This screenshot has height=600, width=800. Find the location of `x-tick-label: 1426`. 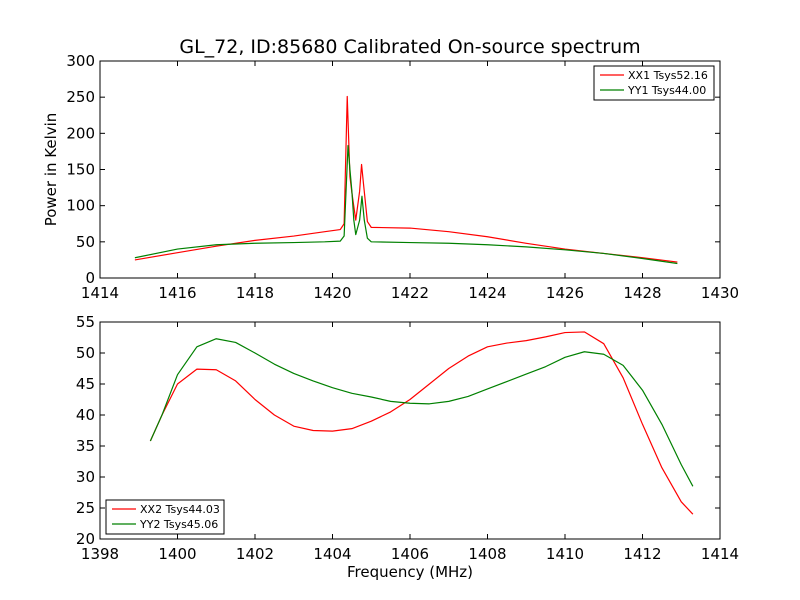

x-tick-label: 1426 is located at coordinates (565, 293).